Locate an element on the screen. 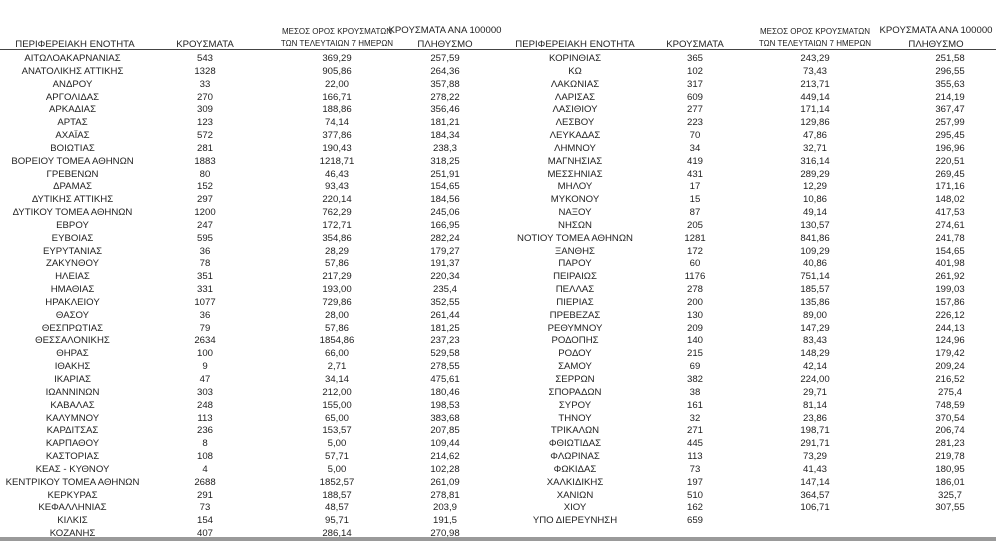 The width and height of the screenshot is (1000, 541). region-name: ΝΗΣΩΝ is located at coordinates (575, 225).